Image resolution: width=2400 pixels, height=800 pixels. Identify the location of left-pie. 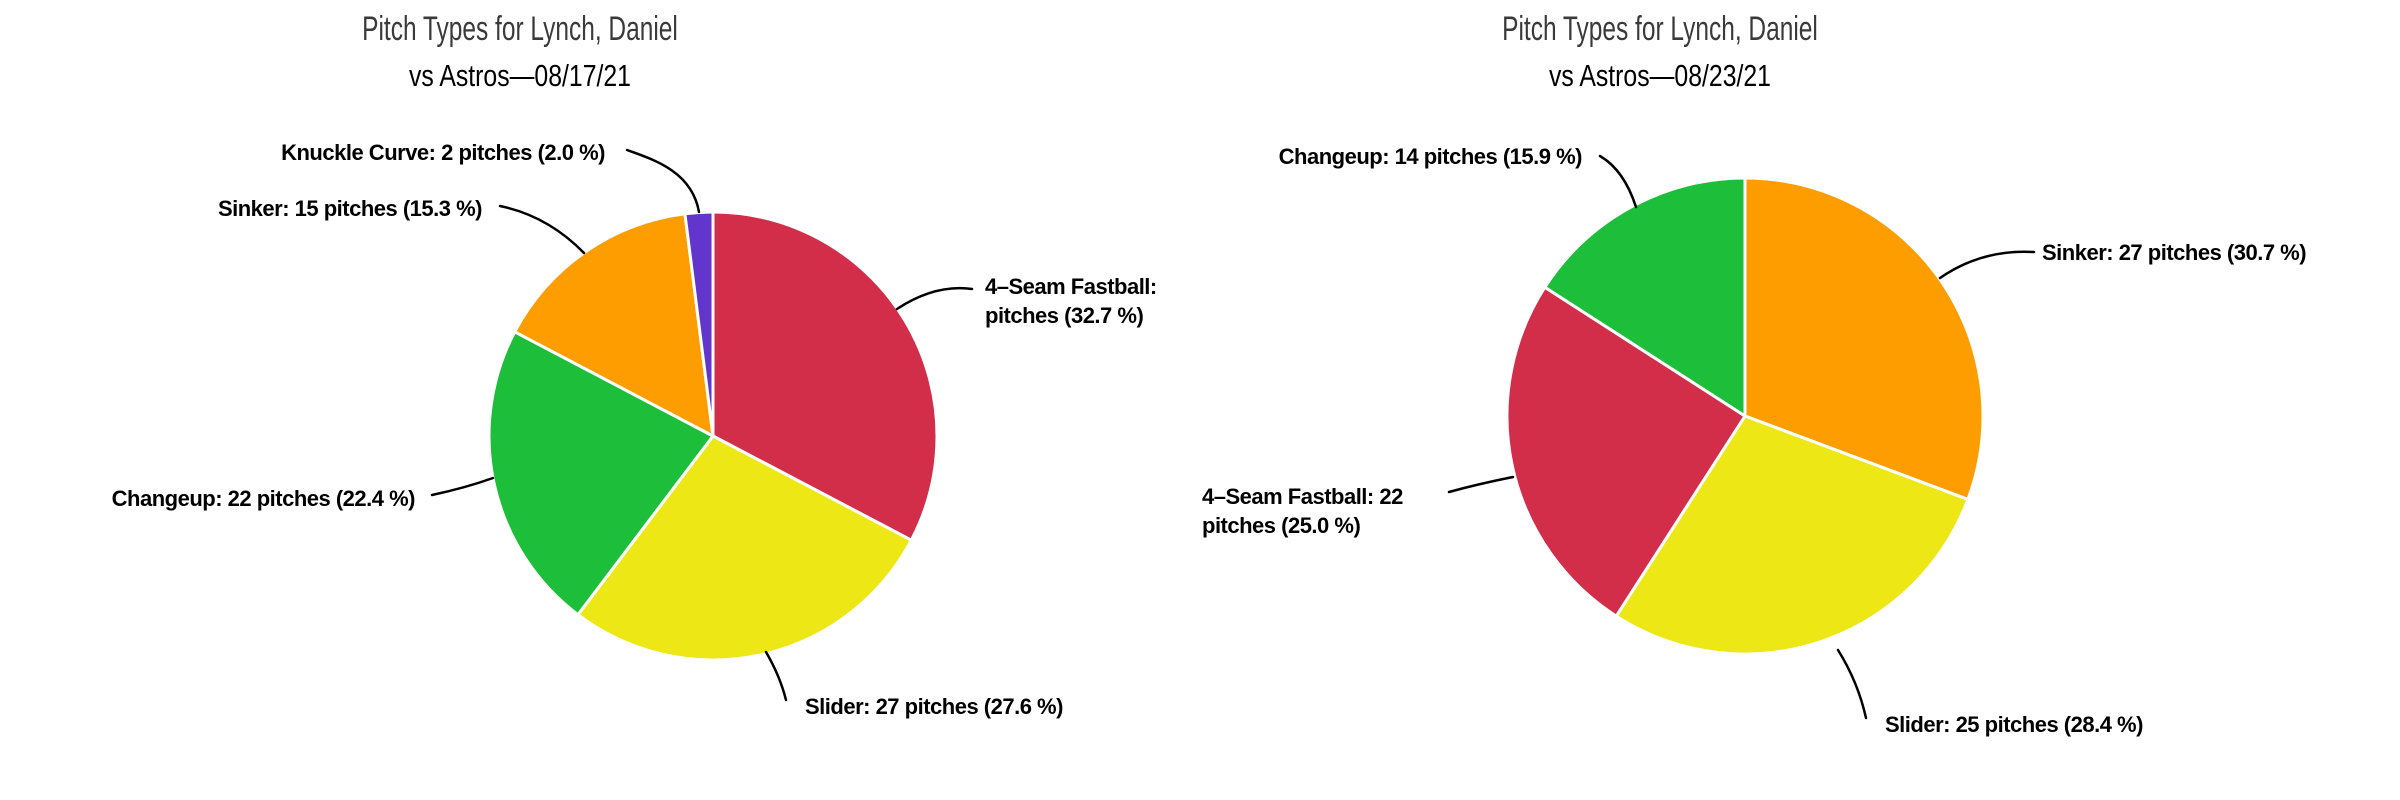
(713, 436).